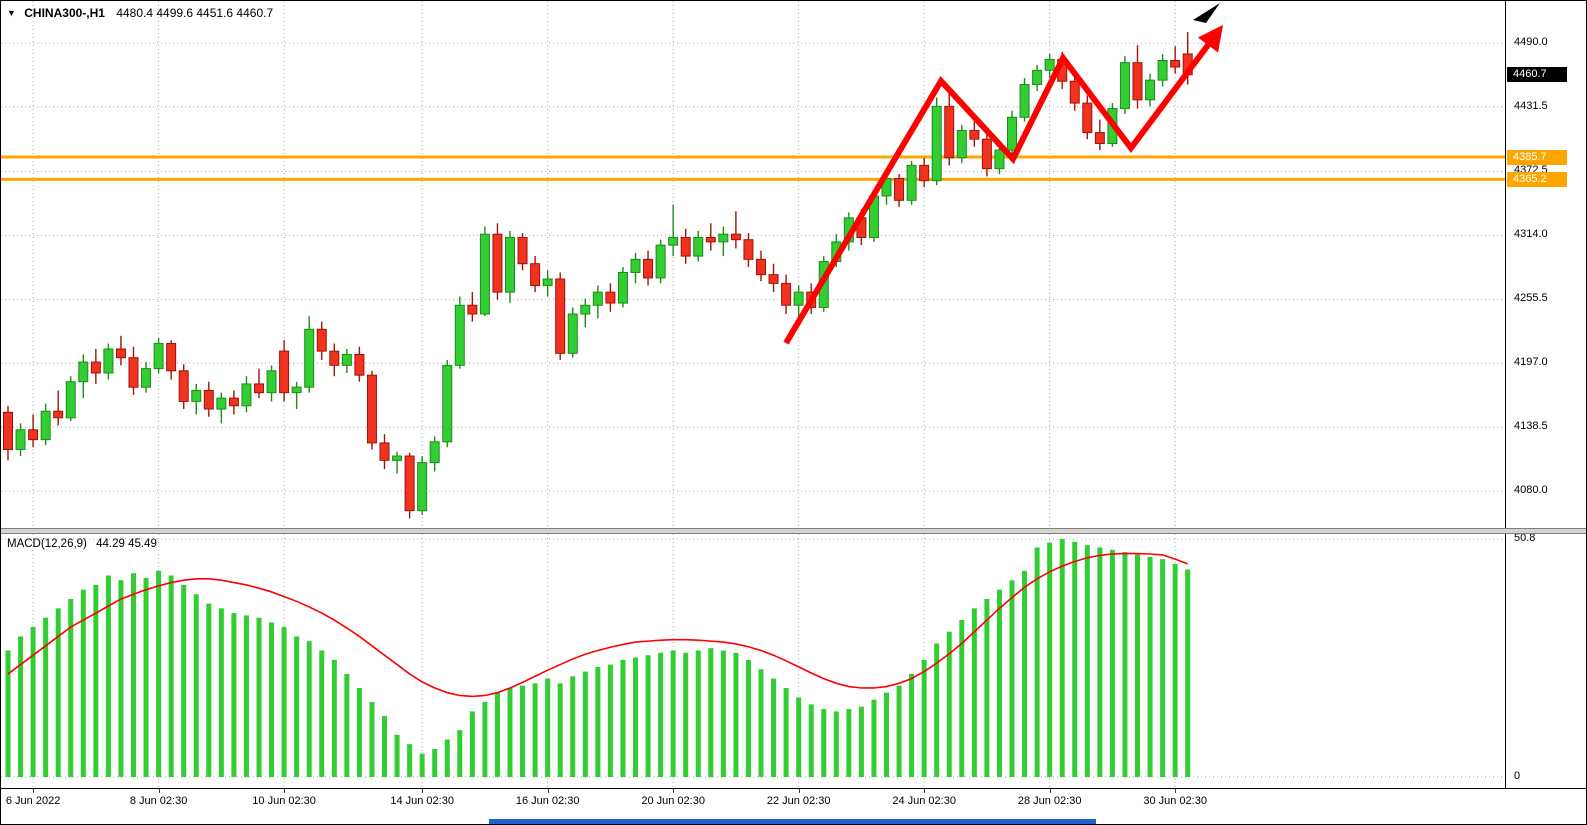 The width and height of the screenshot is (1587, 825). I want to click on trend-arrow, so click(1003, 184).